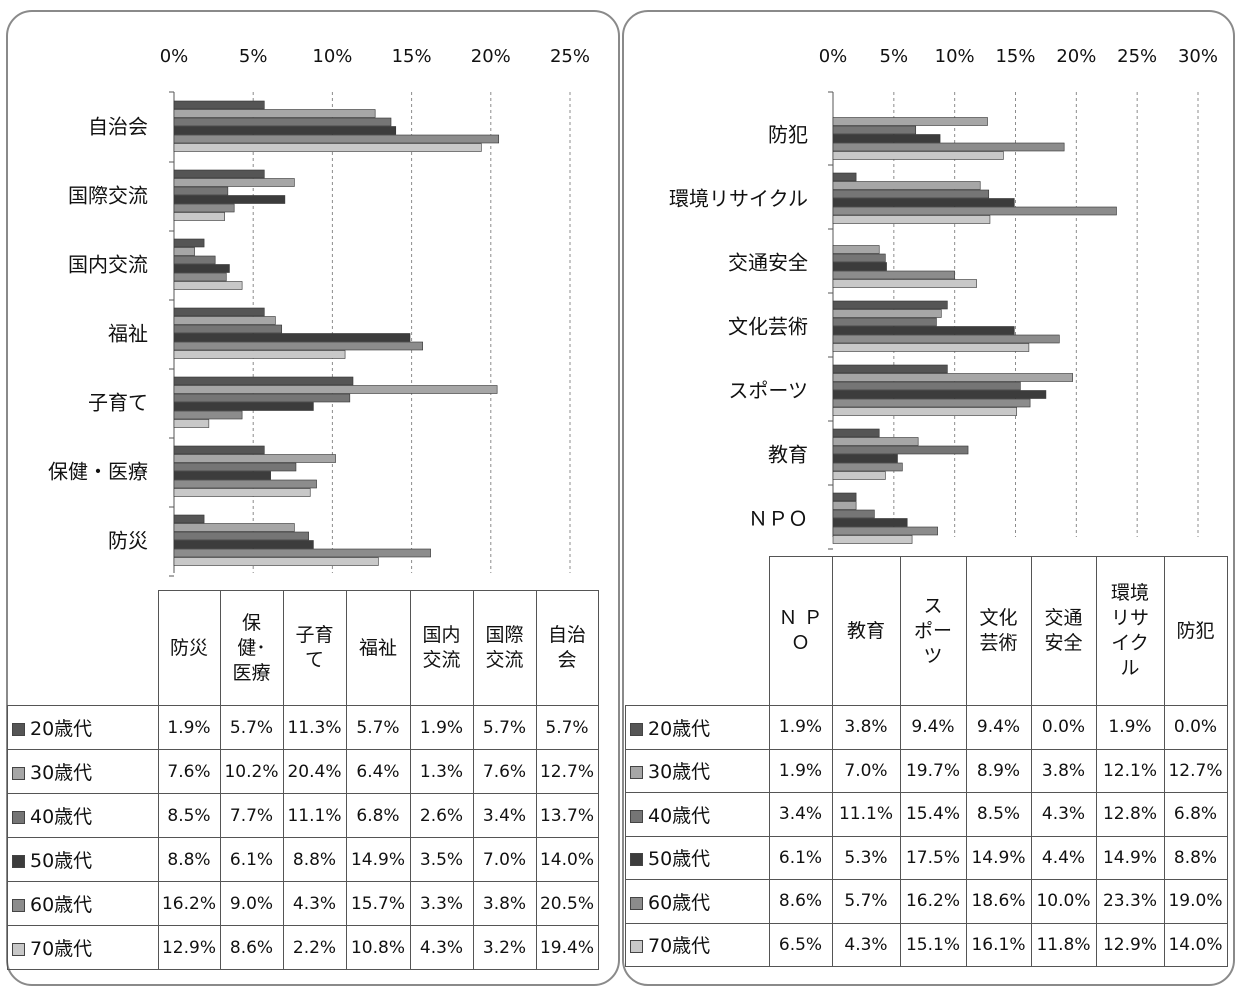 The image size is (1237, 989). I want to click on series-name: 50歳代, so click(61, 861).